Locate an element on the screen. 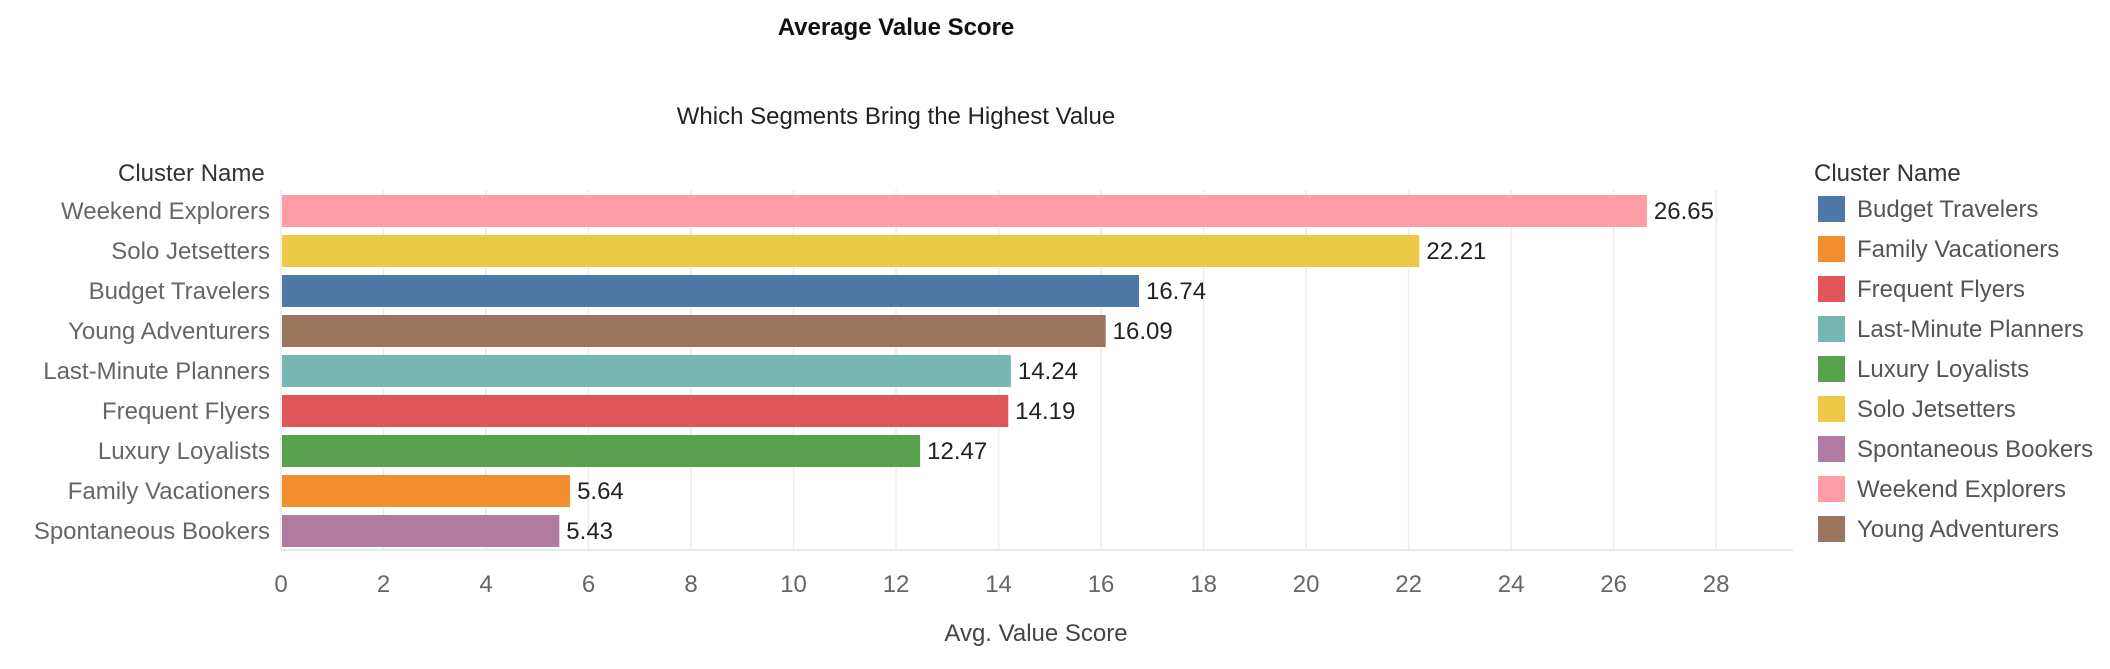 This screenshot has height=669, width=2110. x-tick-label: 14 is located at coordinates (998, 584).